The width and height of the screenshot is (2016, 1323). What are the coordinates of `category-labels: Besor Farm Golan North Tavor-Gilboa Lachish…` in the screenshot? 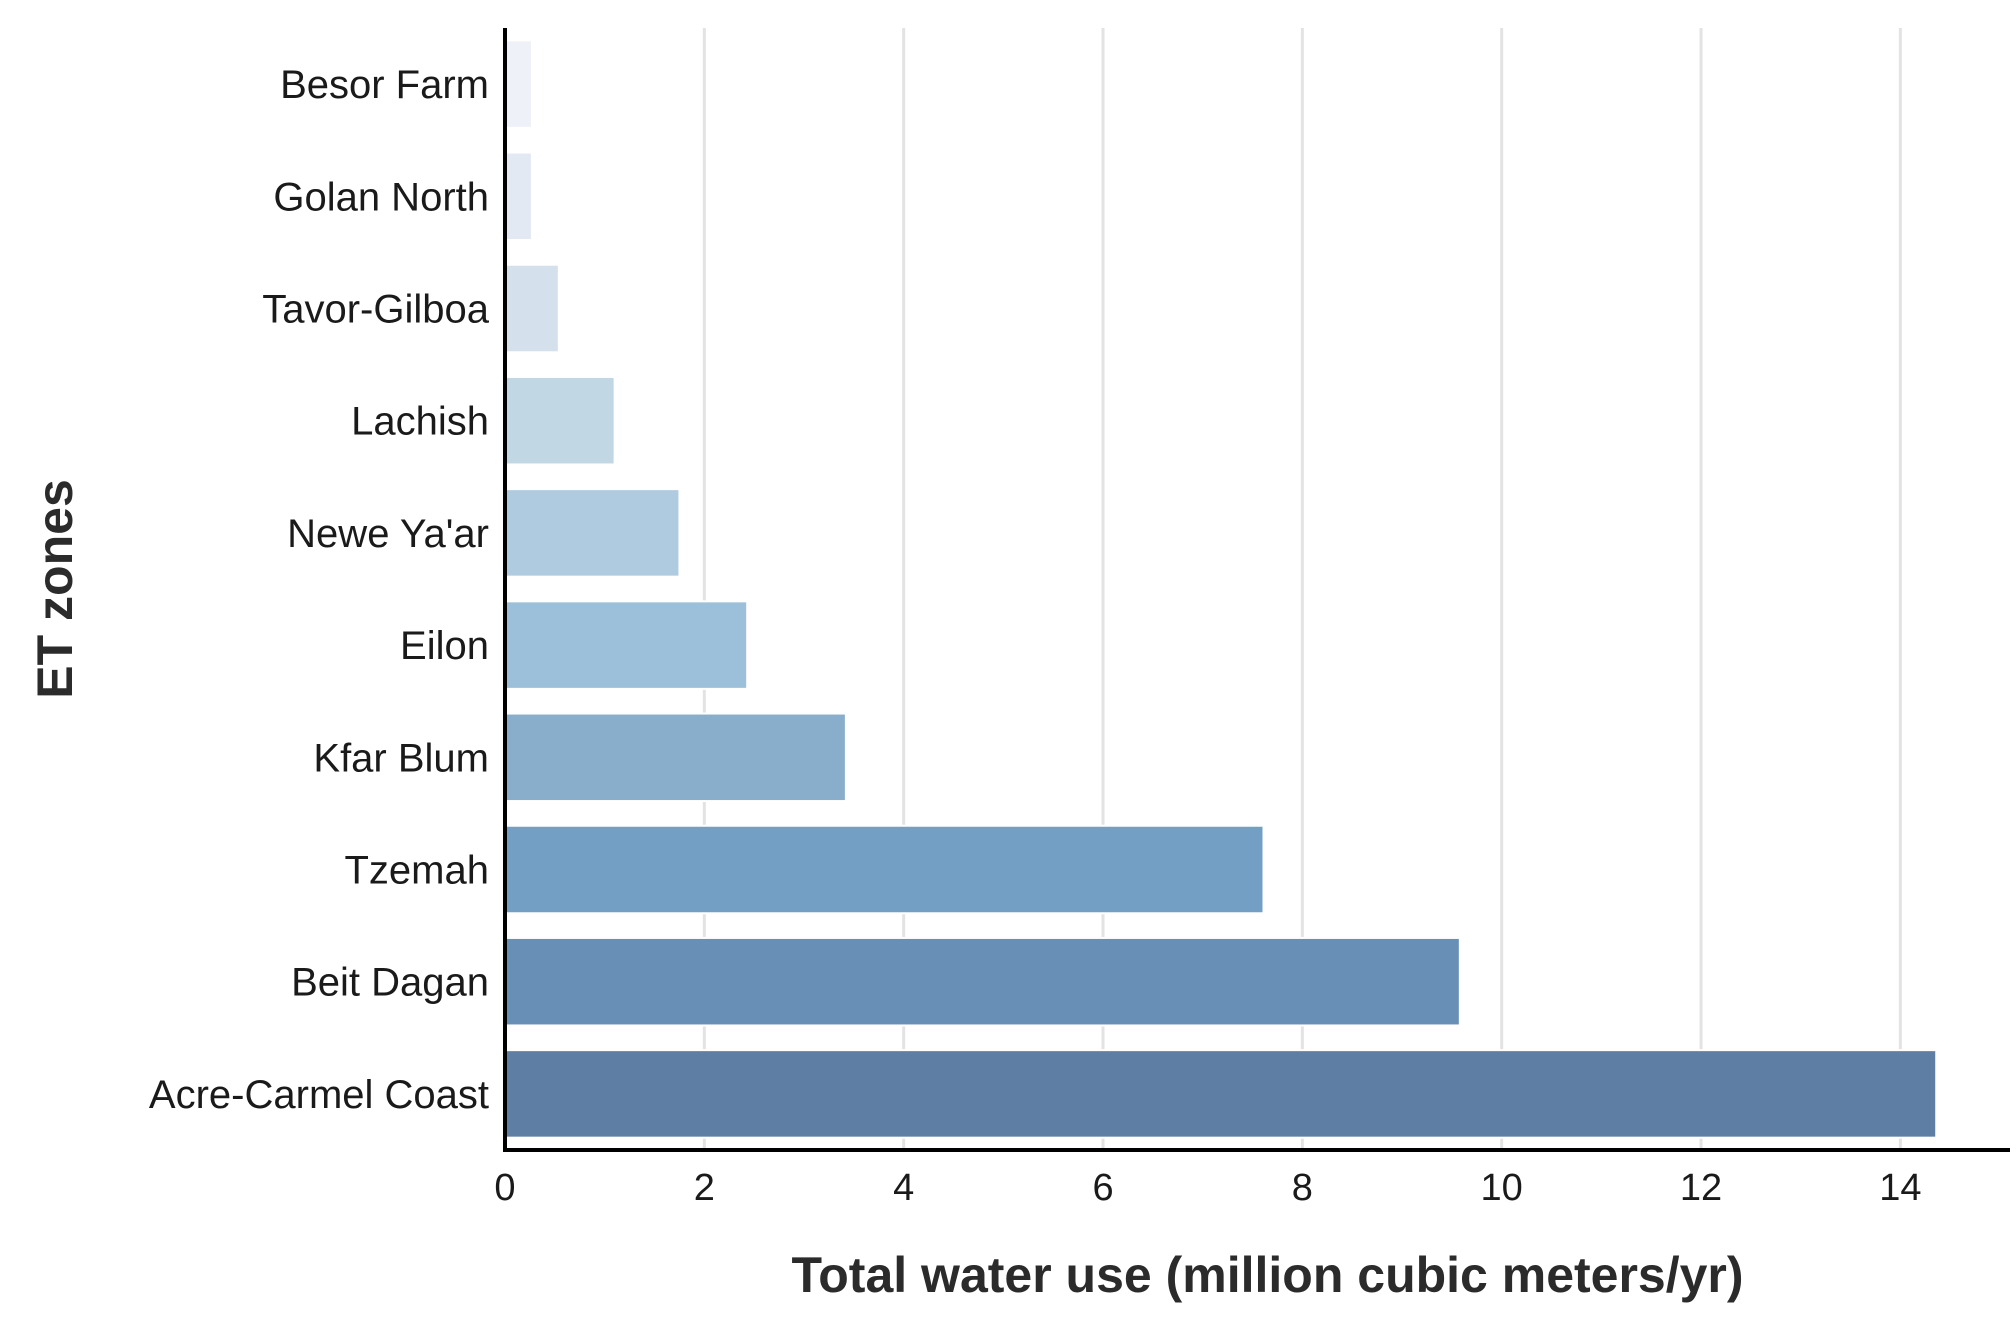 It's located at (319, 590).